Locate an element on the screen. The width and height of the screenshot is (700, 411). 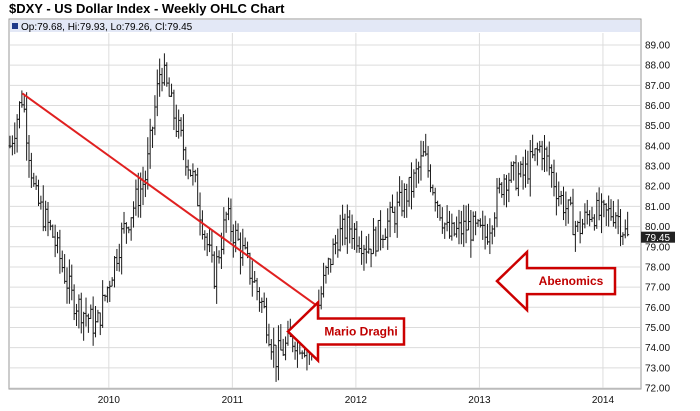
y-tick-label: 74.00 is located at coordinates (657, 348).